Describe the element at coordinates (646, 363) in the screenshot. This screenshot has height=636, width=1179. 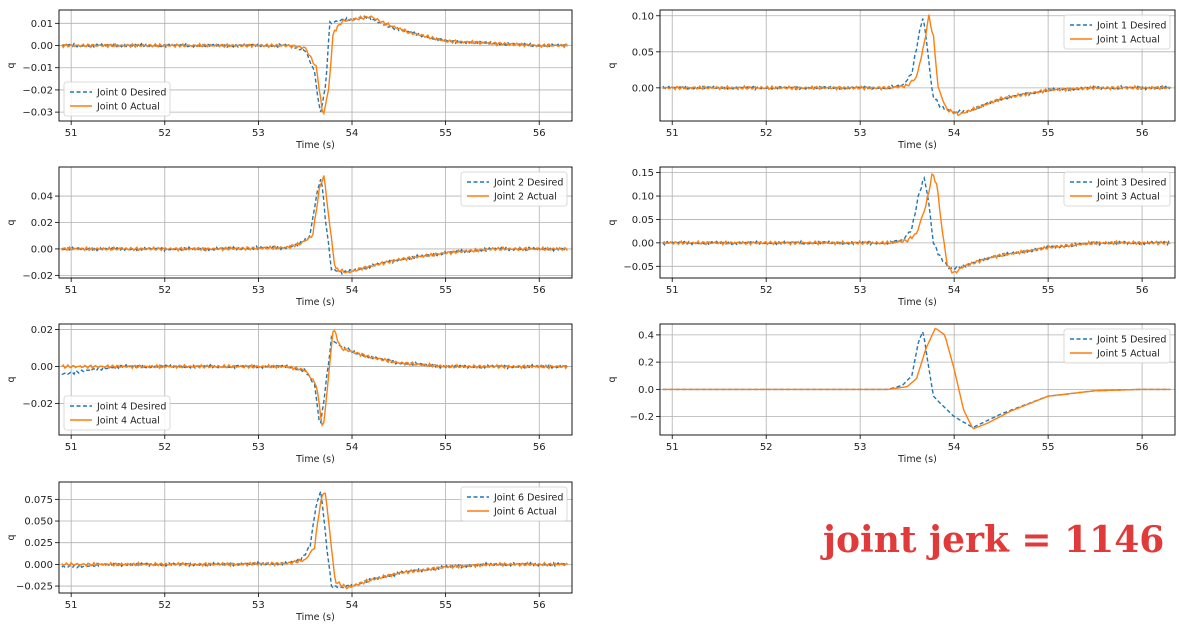
I see `y-tick-label: 0.2` at that location.